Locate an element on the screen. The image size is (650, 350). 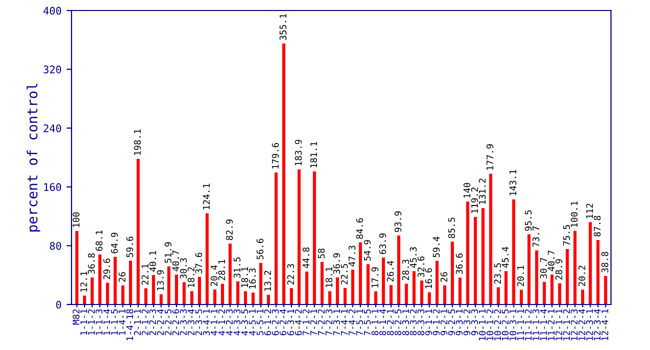
data-label: 93.9 is located at coordinates (398, 221).